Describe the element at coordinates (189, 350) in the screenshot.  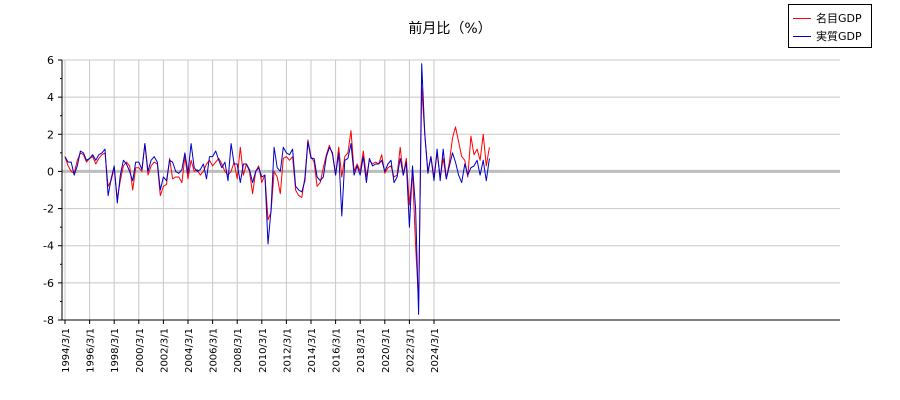
I see `x-tick-label: 2004/3/1` at that location.